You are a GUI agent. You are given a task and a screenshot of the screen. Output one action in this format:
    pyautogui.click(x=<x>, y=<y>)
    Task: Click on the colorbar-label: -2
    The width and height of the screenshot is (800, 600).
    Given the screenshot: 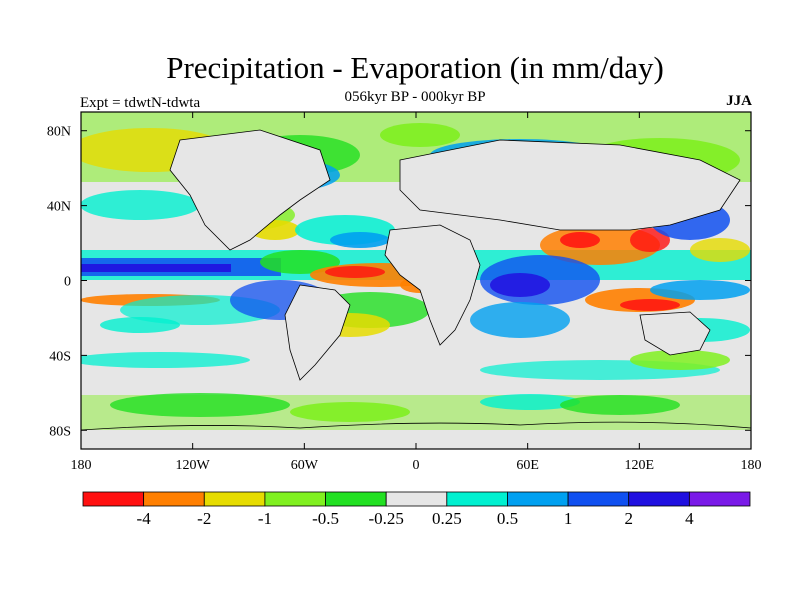 What is the action you would take?
    pyautogui.click(x=204, y=518)
    